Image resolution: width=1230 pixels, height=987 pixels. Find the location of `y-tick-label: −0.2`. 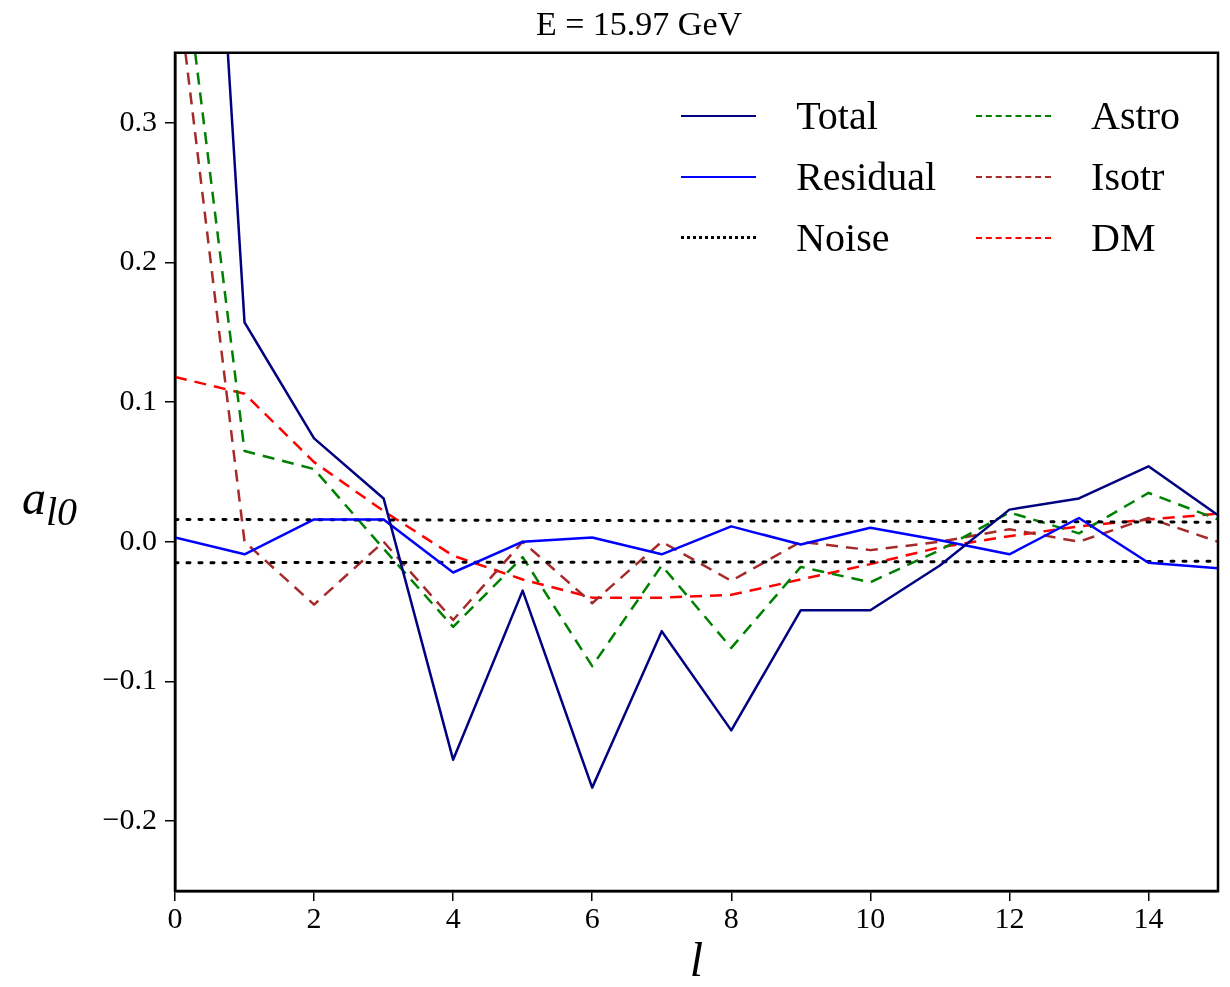

y-tick-label: −0.2 is located at coordinates (129, 819).